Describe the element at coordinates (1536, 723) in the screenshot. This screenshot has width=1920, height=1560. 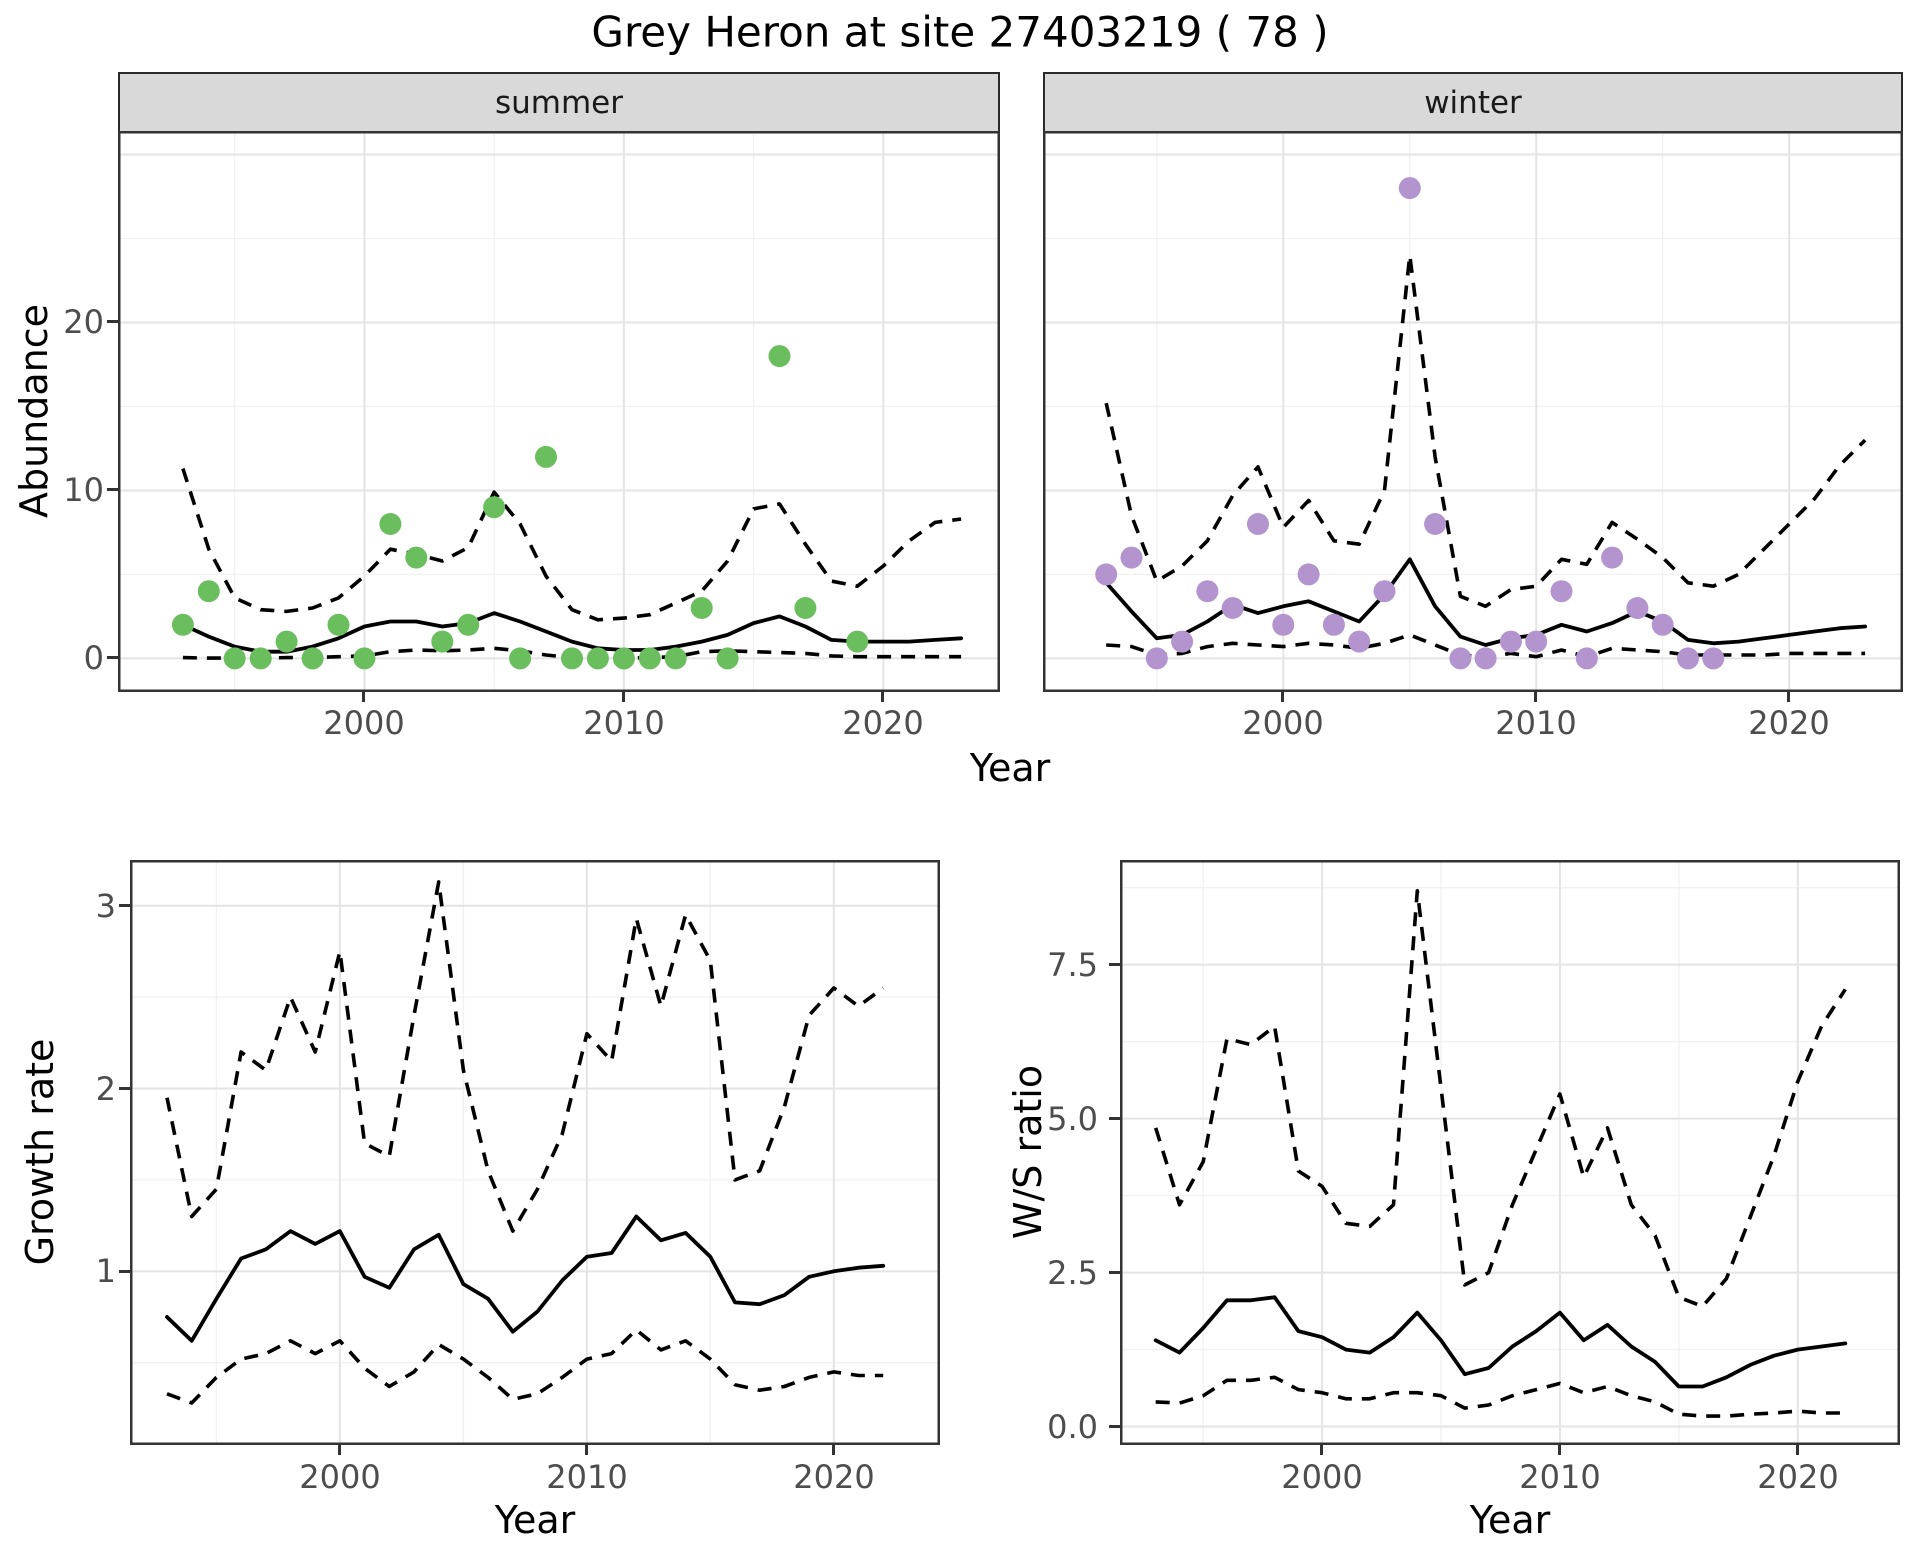
I see `winter-xtick-2010: 2010` at that location.